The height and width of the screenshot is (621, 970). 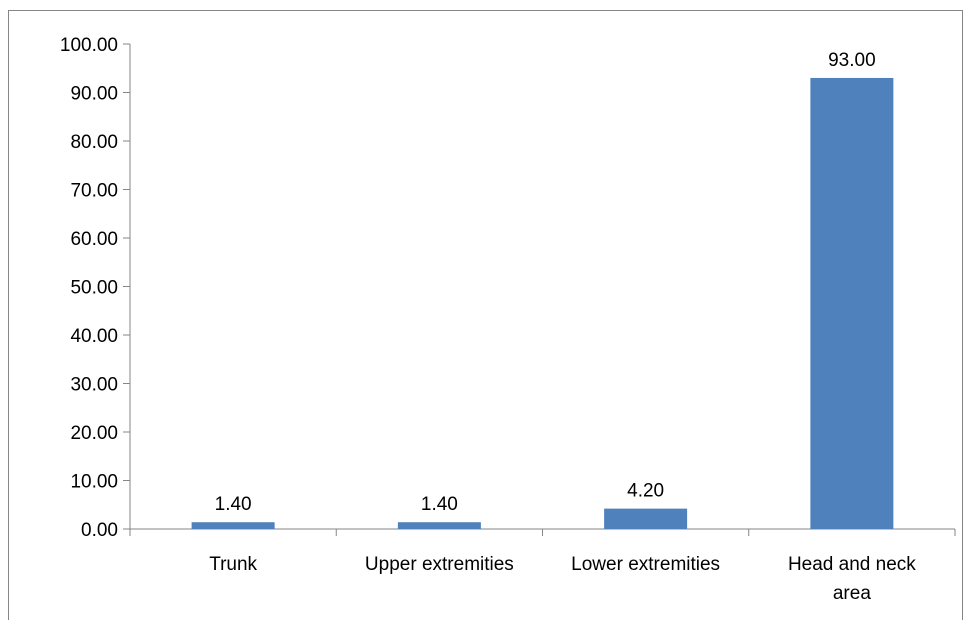 I want to click on data-label: 4.20, so click(x=645, y=491).